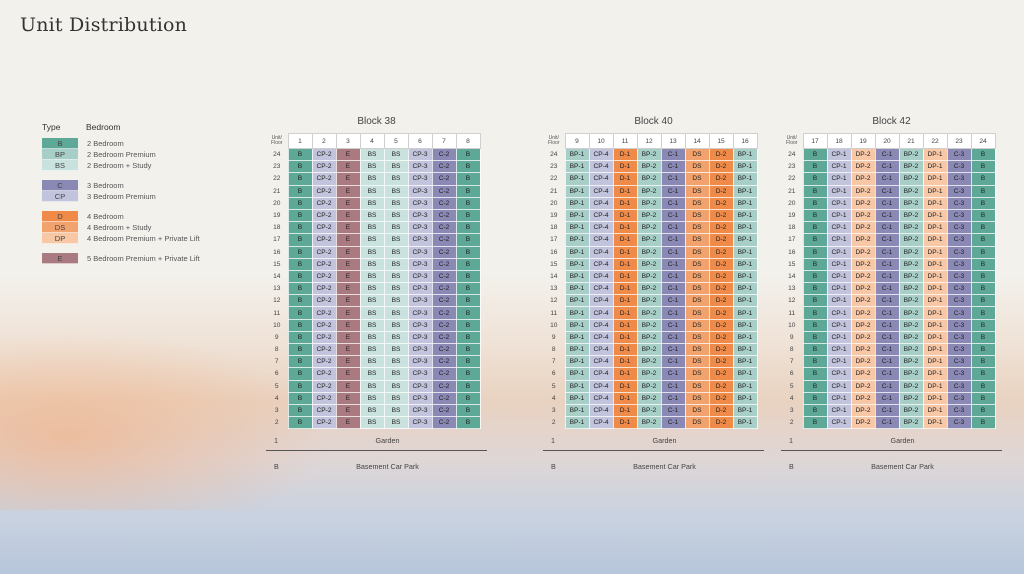 The width and height of the screenshot is (1024, 574). Describe the element at coordinates (791, 350) in the screenshot. I see `floor-number: 8` at that location.